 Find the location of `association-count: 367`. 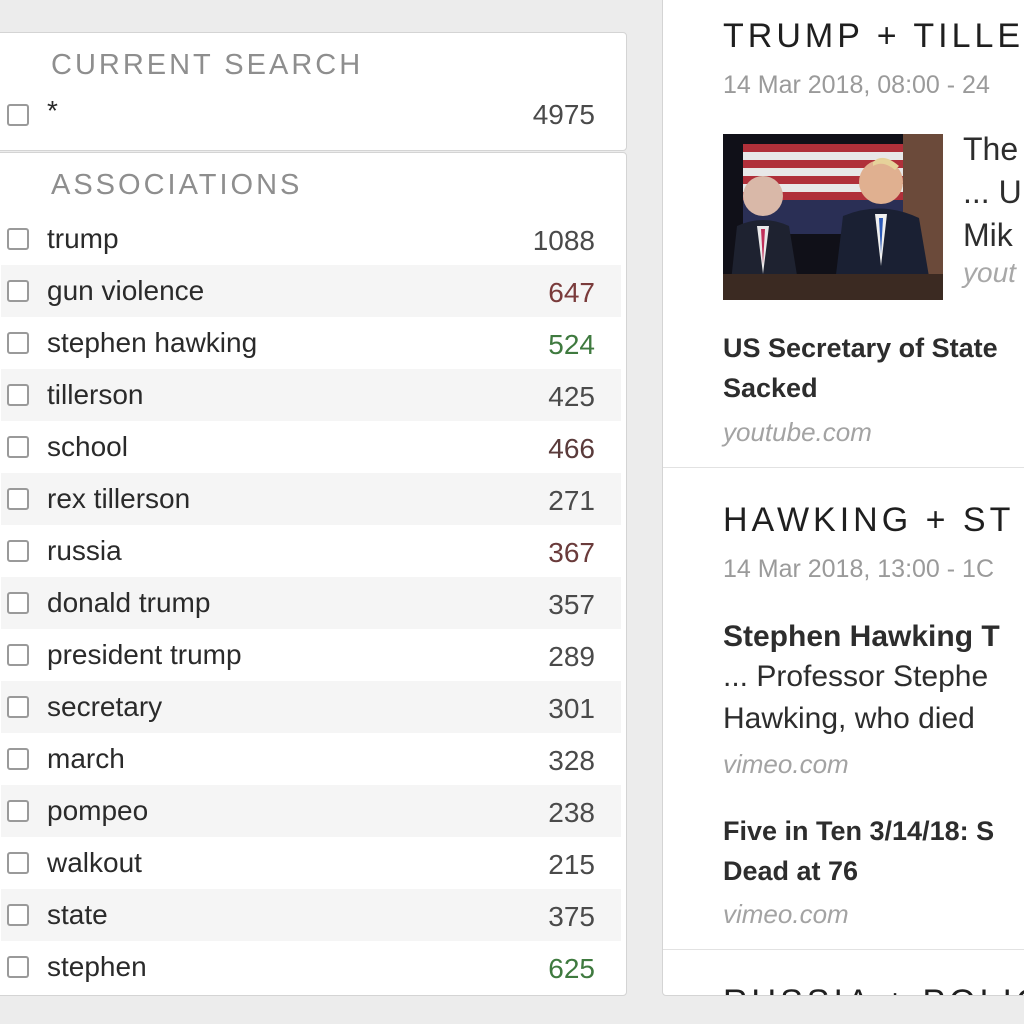

association-count: 367 is located at coordinates (571, 552).